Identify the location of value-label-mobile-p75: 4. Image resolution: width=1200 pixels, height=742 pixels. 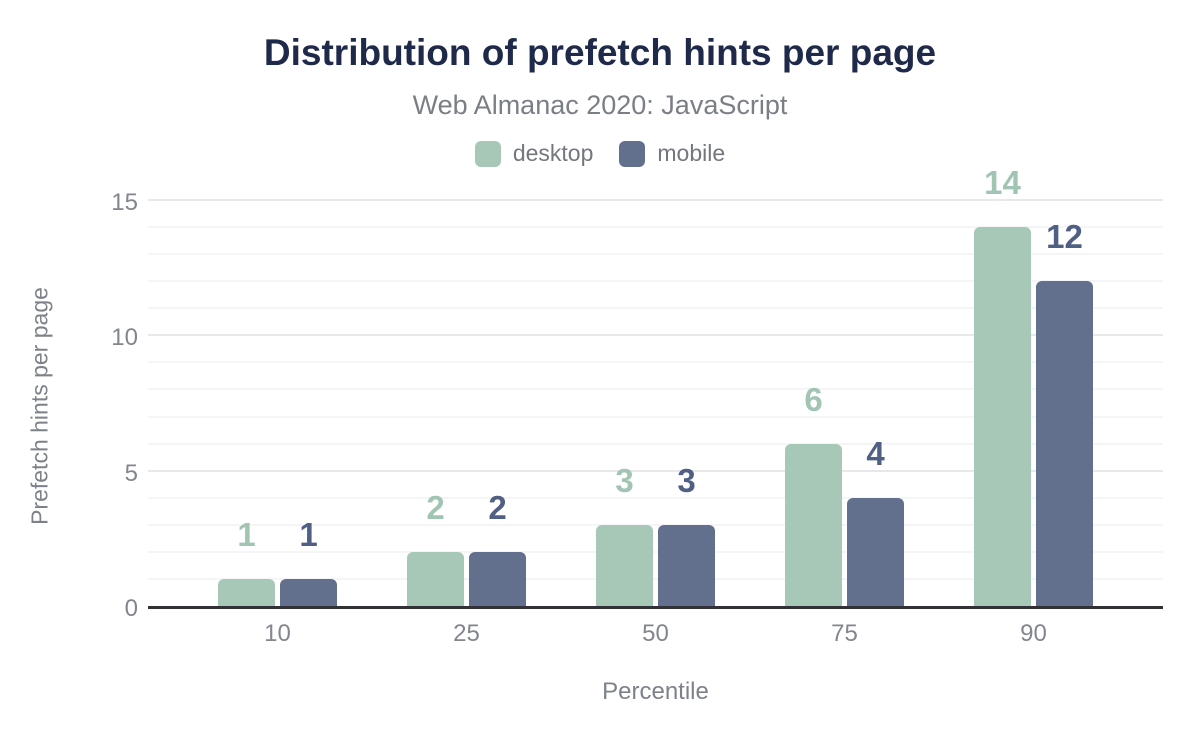
(875, 453).